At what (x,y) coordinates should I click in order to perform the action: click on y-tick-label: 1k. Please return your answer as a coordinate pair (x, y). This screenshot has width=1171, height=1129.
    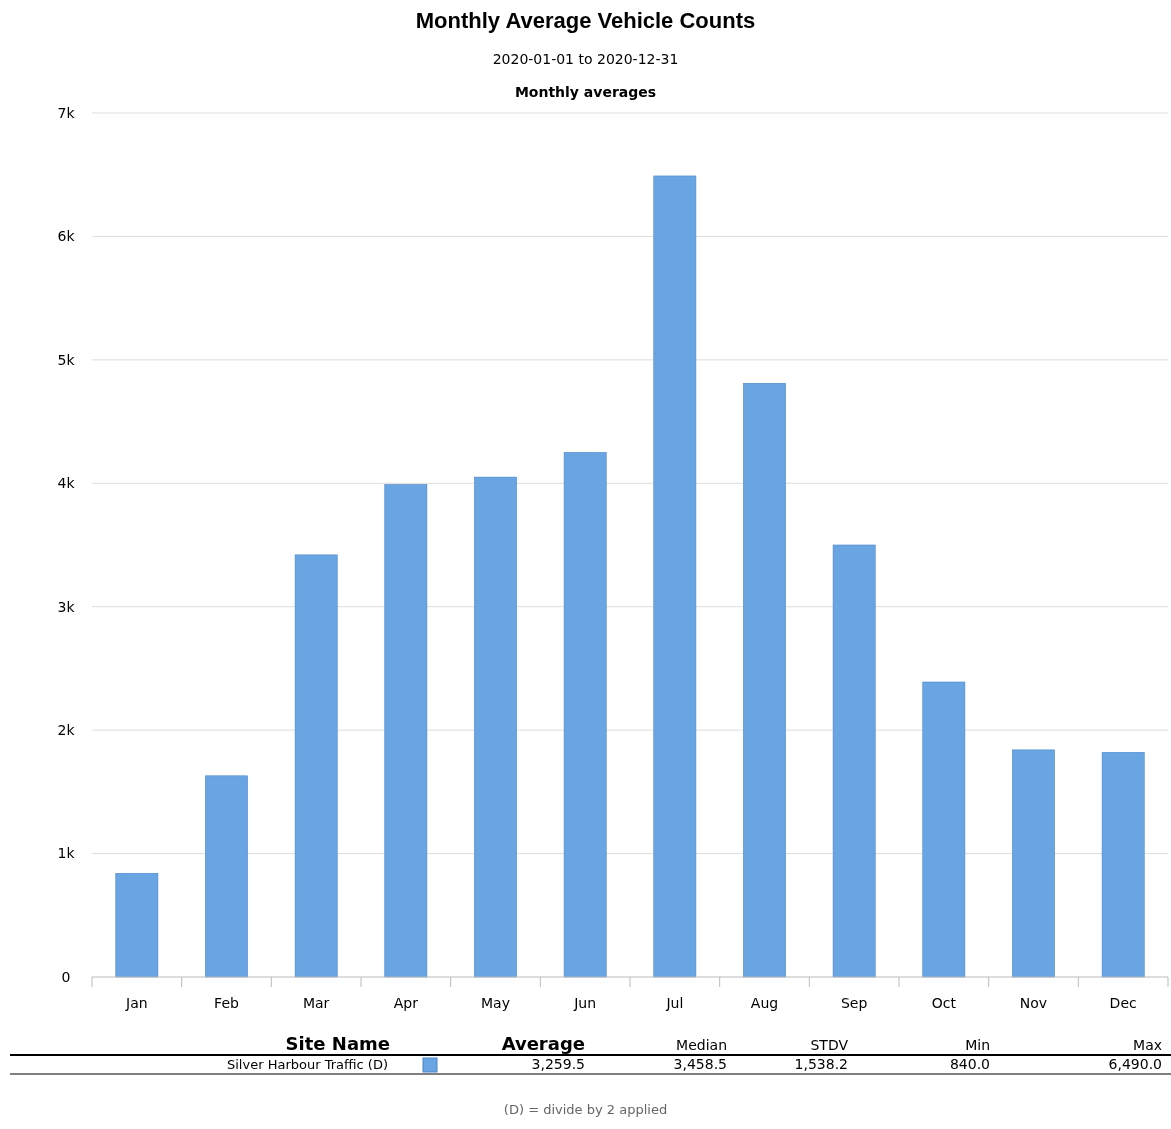
    Looking at the image, I should click on (66, 853).